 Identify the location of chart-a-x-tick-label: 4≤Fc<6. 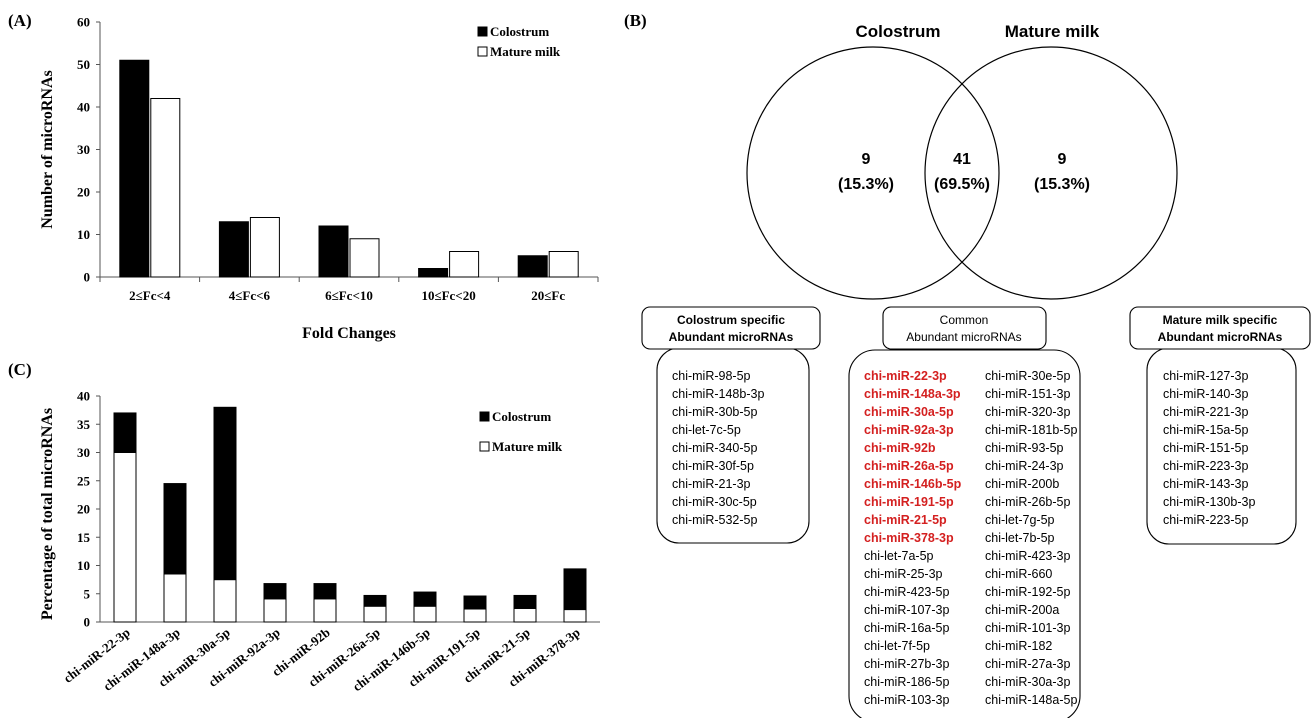
(250, 295).